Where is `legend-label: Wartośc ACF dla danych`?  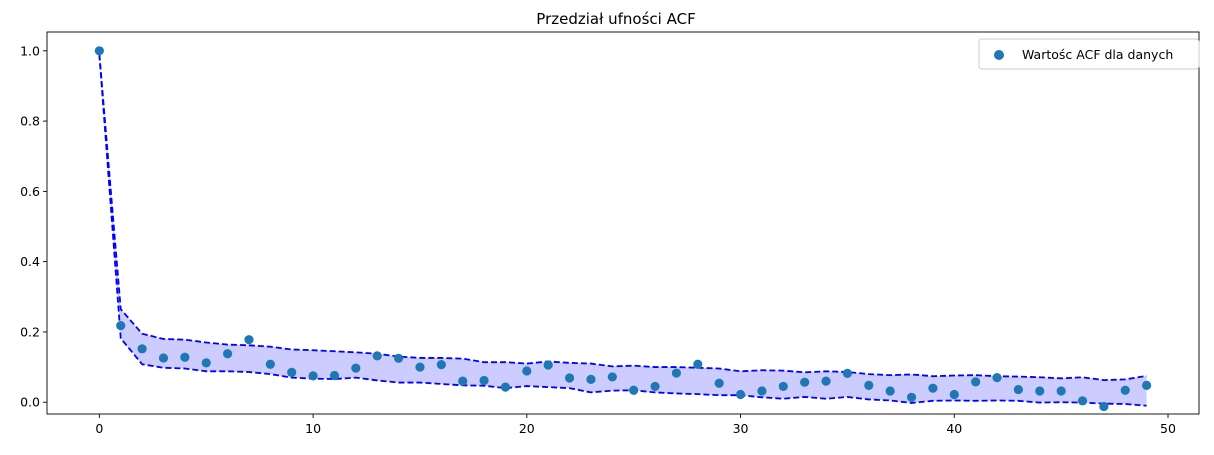 legend-label: Wartośc ACF dla danych is located at coordinates (1097, 54).